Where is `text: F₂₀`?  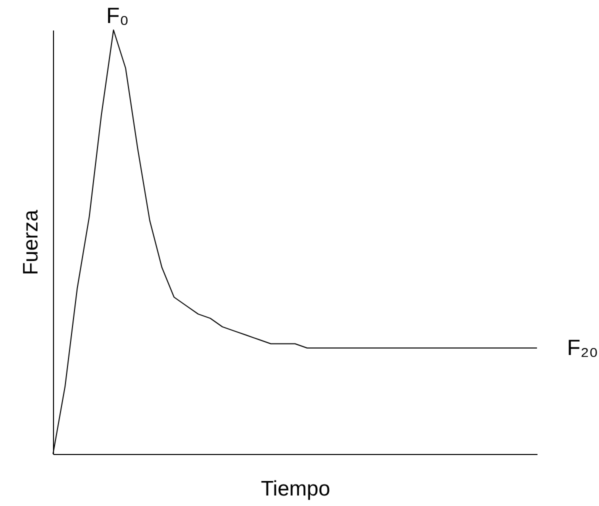 text: F₂₀ is located at coordinates (582, 347).